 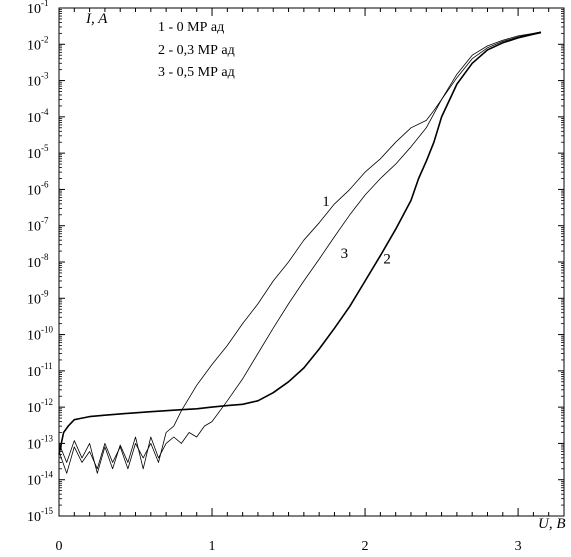 I want to click on x-tick-label: 1, so click(x=212, y=546).